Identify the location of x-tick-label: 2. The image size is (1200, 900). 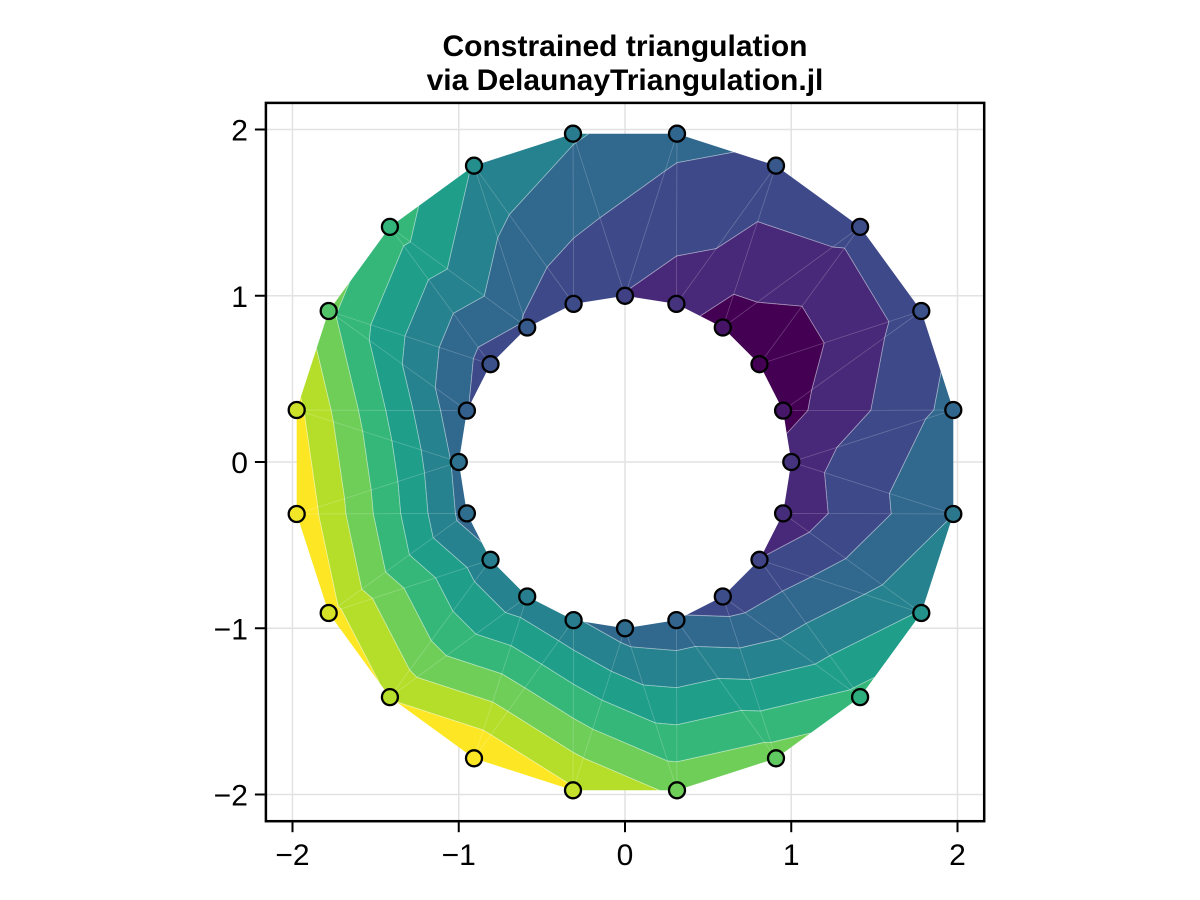
(957, 855).